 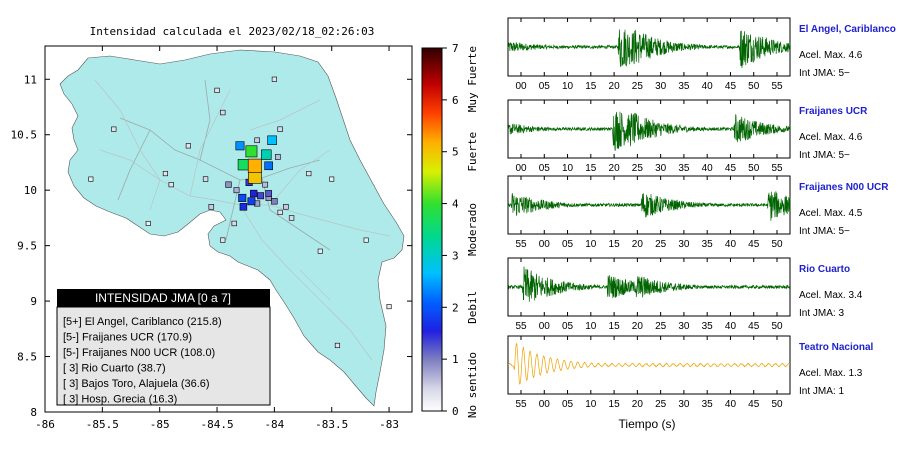 I want to click on legend-entry: [5-] Fraijanes UCR (170.9), so click(x=127, y=338).